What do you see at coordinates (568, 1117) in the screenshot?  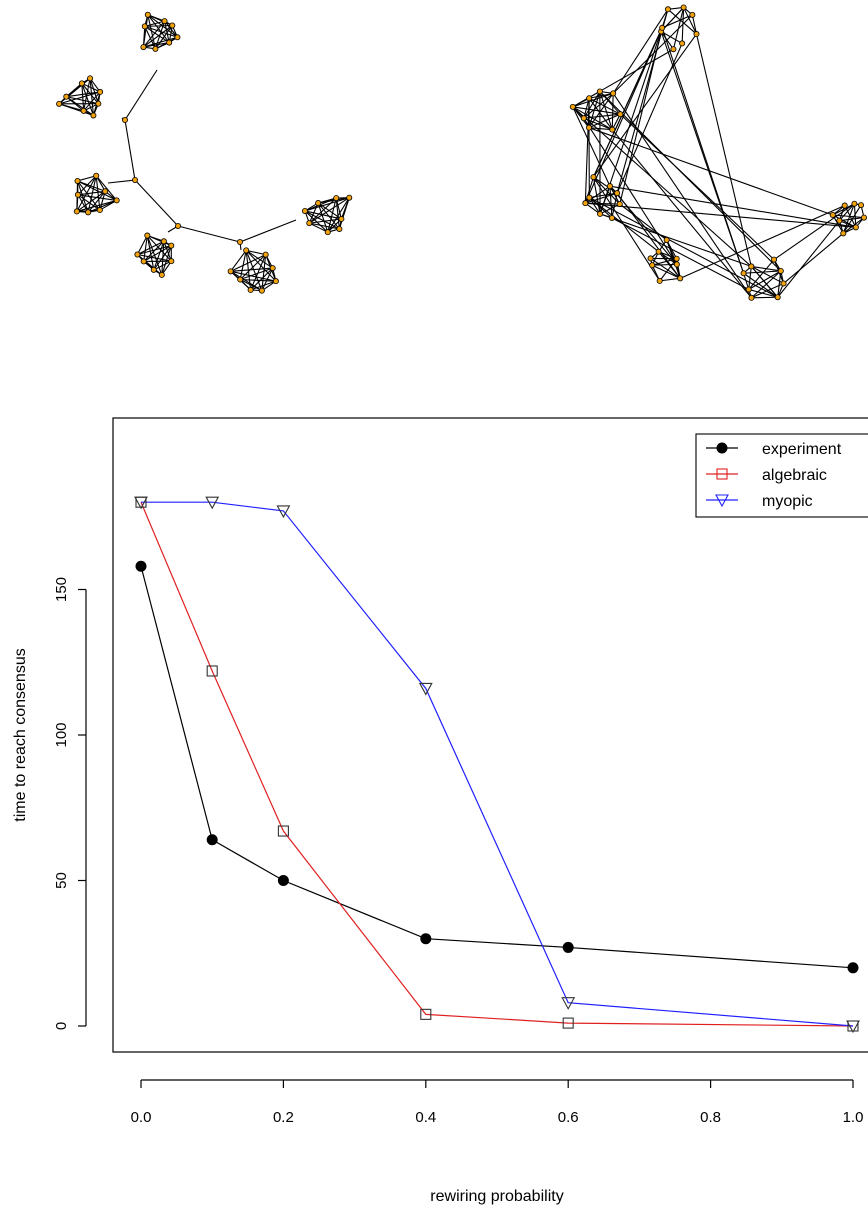 I see `x-tick-label: 0.6` at bounding box center [568, 1117].